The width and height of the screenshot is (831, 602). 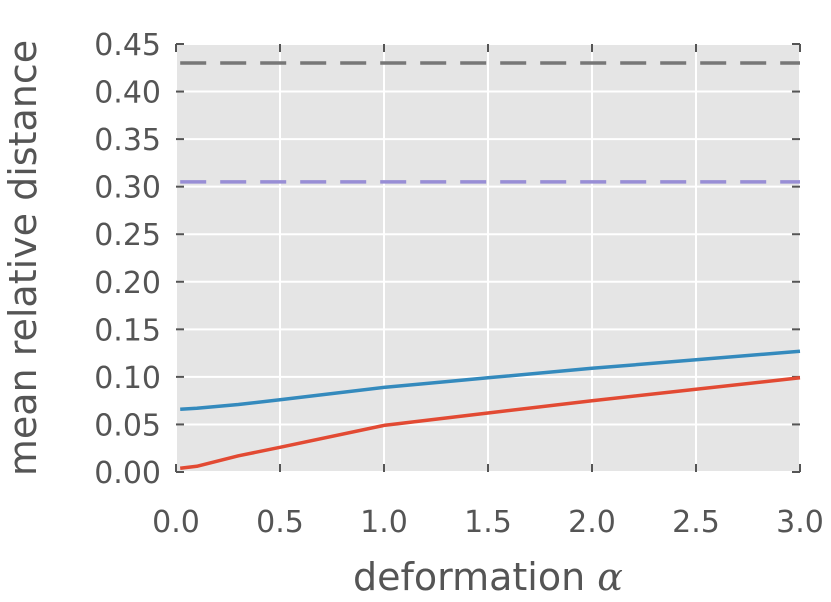 I want to click on y-tick-label: 0.35, so click(x=127, y=140).